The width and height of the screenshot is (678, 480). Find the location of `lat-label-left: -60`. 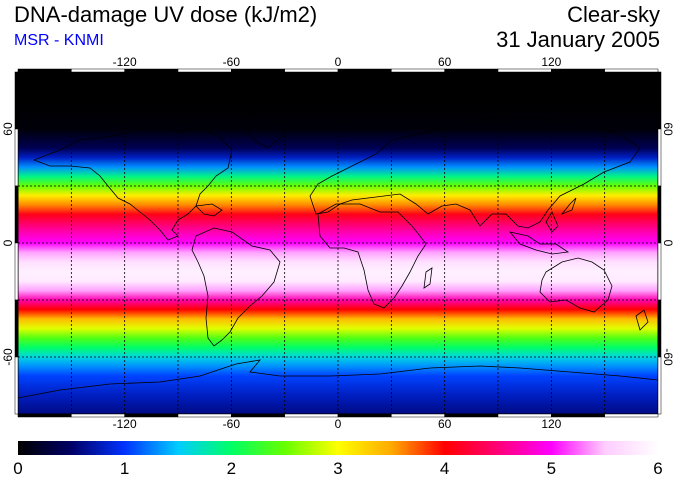

lat-label-left: -60 is located at coordinates (8, 357).